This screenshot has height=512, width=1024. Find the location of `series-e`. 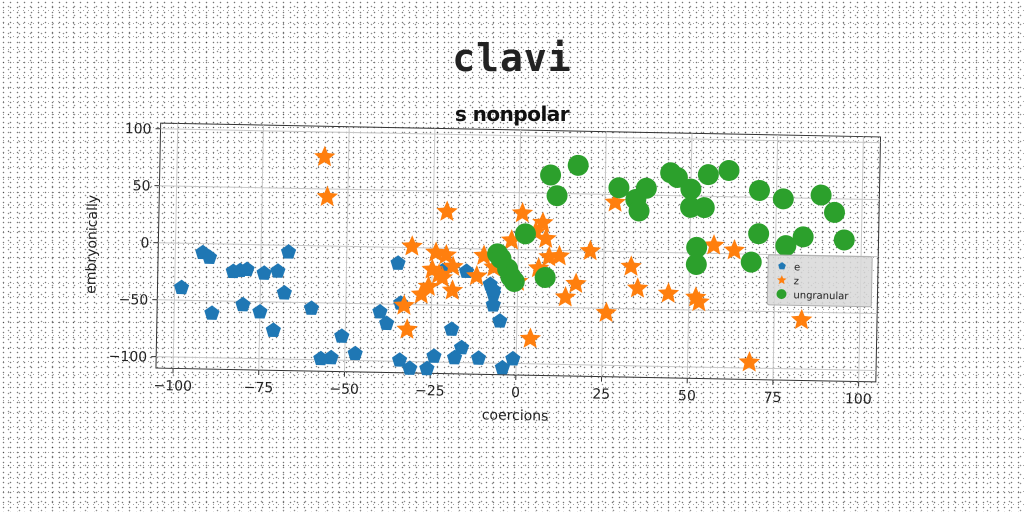

series-e is located at coordinates (347, 310).